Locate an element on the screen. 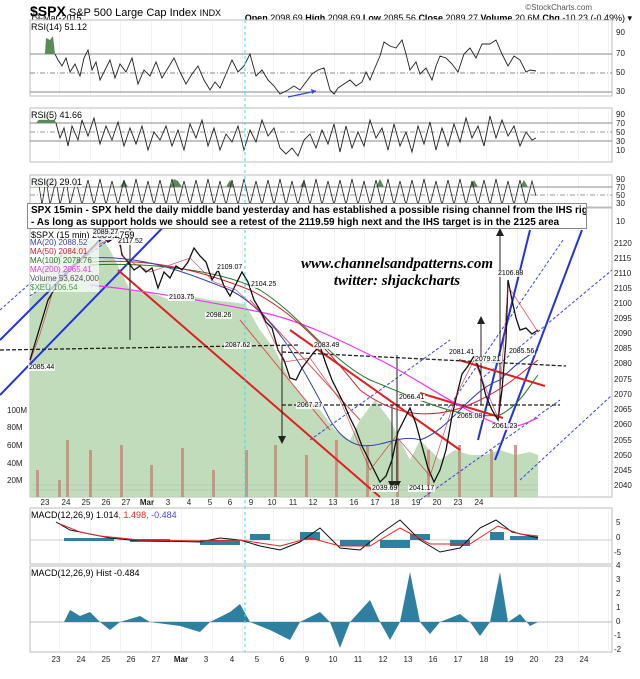 This screenshot has height=679, width=640. symbol: $SPX is located at coordinates (48, 11).